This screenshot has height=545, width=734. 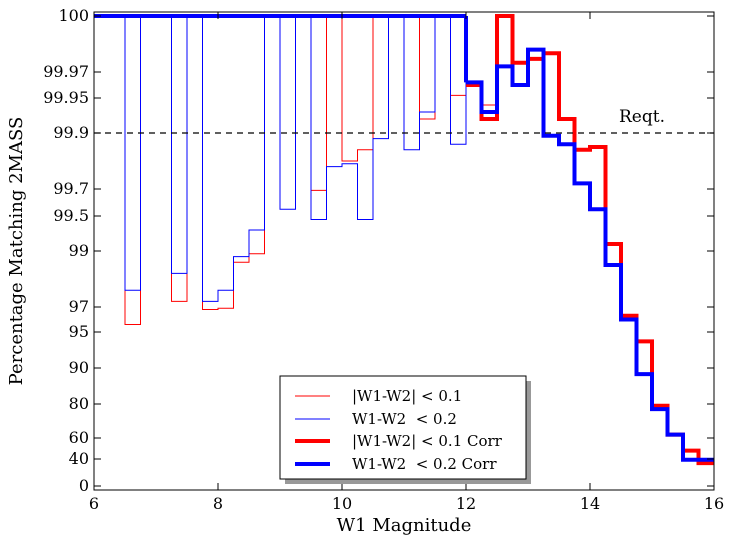 I want to click on x-tick-label: 6, so click(x=94, y=503).